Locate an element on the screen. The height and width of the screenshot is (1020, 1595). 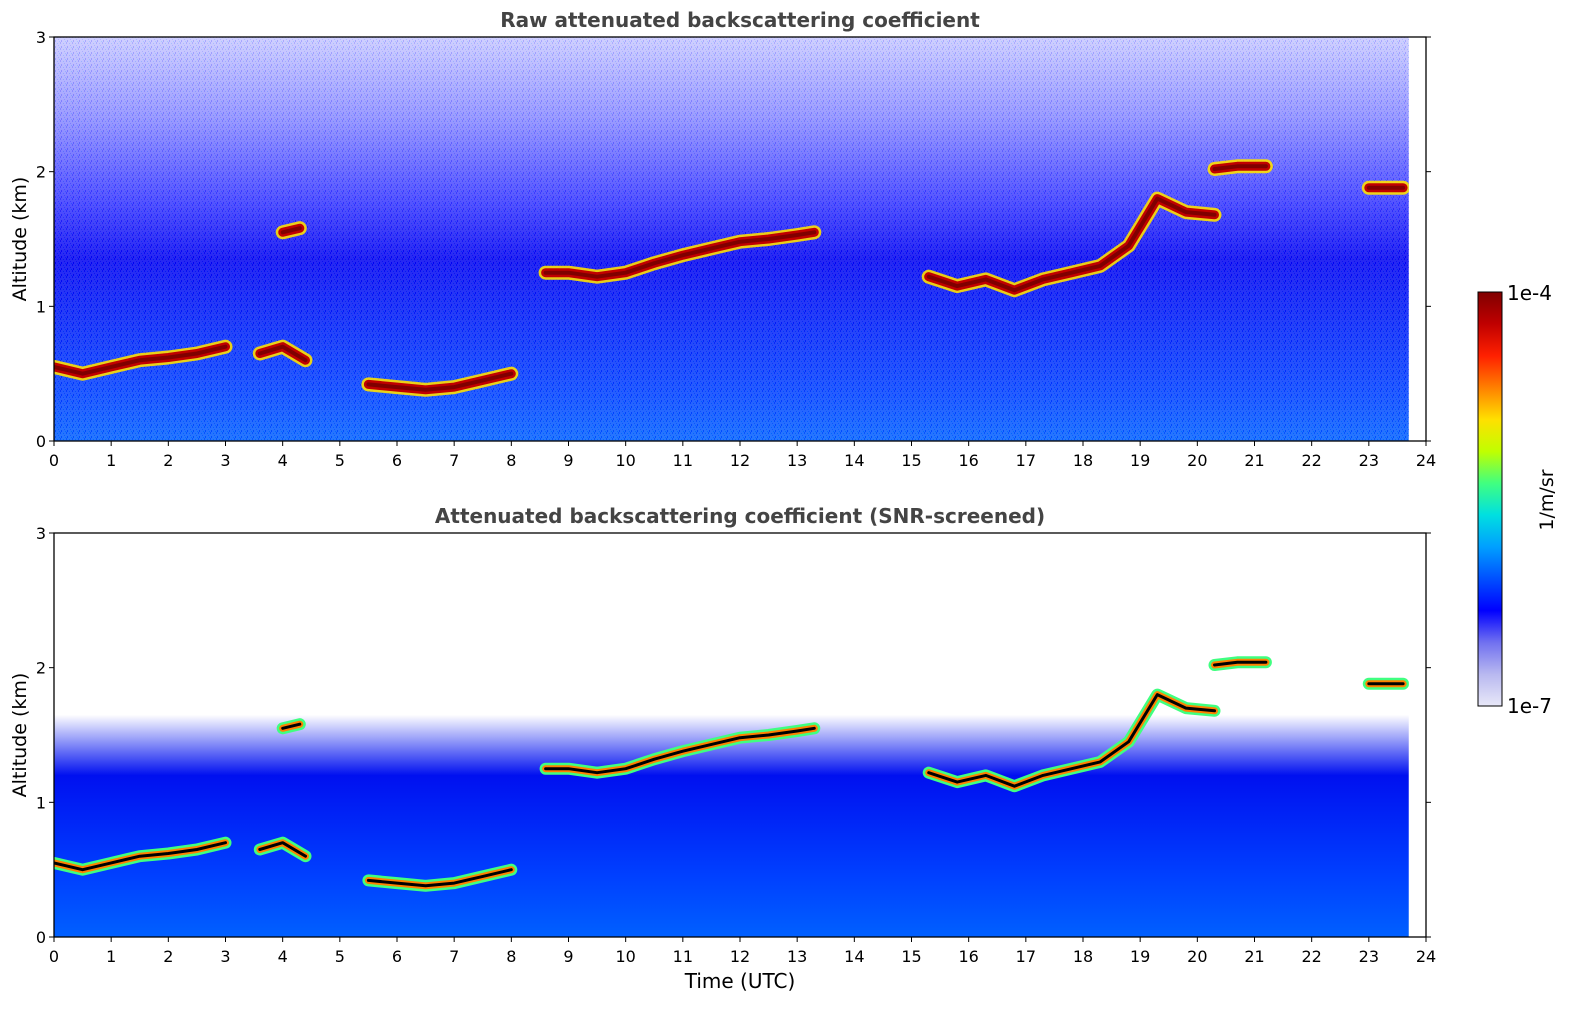
colorbar-min-label: 1e-7 is located at coordinates (1529, 706).